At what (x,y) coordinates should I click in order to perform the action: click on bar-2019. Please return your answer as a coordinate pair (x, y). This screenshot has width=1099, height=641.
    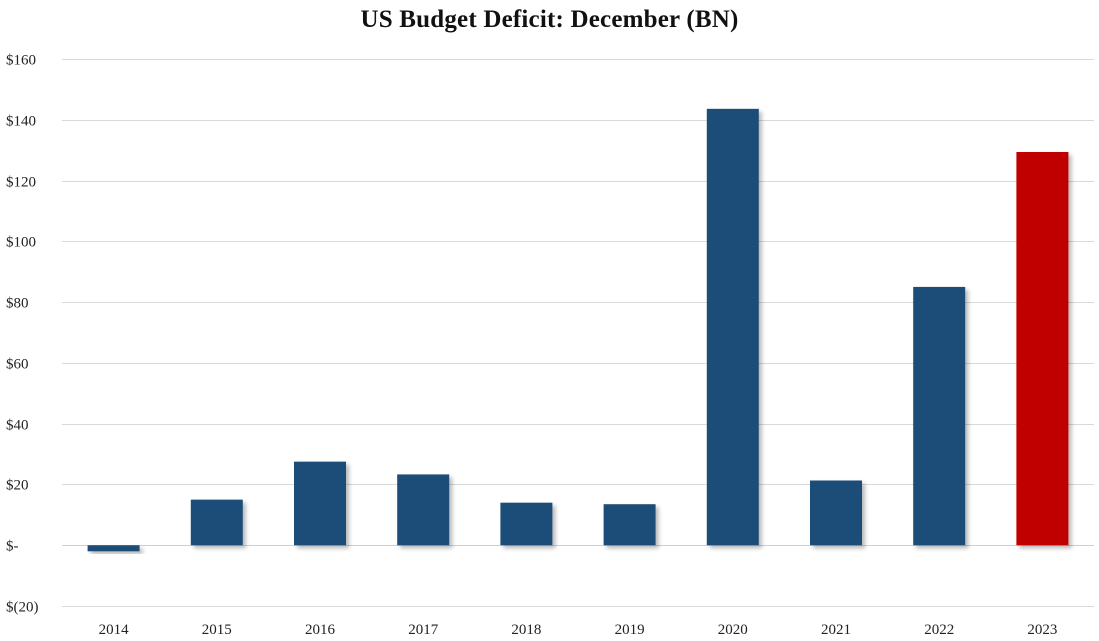
    Looking at the image, I should click on (629, 525).